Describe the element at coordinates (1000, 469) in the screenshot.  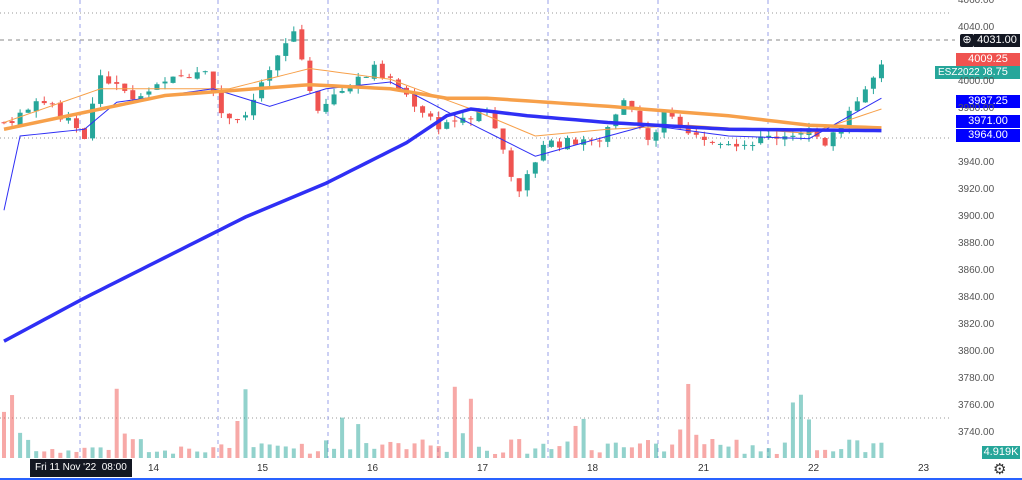
I see `settings-gear-icon: ⚙` at that location.